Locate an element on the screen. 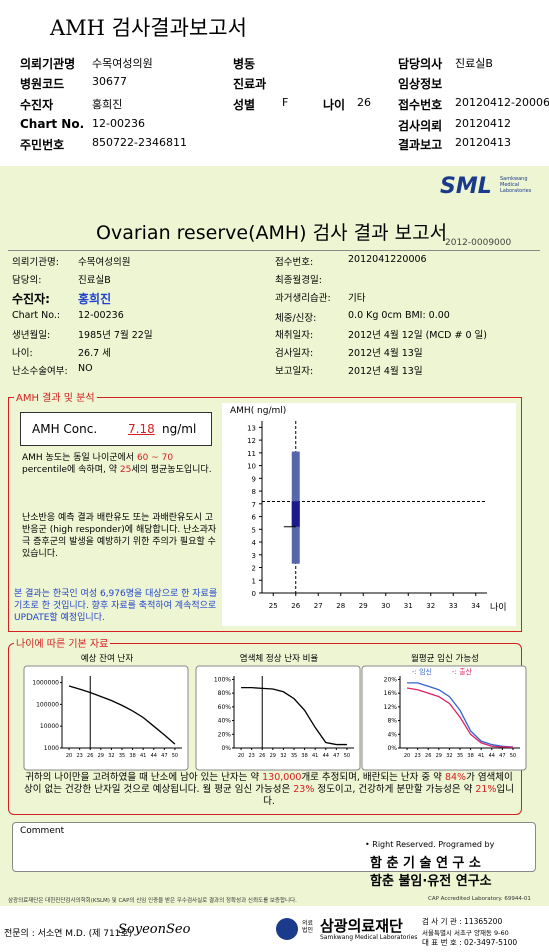 The width and height of the screenshot is (549, 952). info-label: 접수번호 is located at coordinates (420, 105).